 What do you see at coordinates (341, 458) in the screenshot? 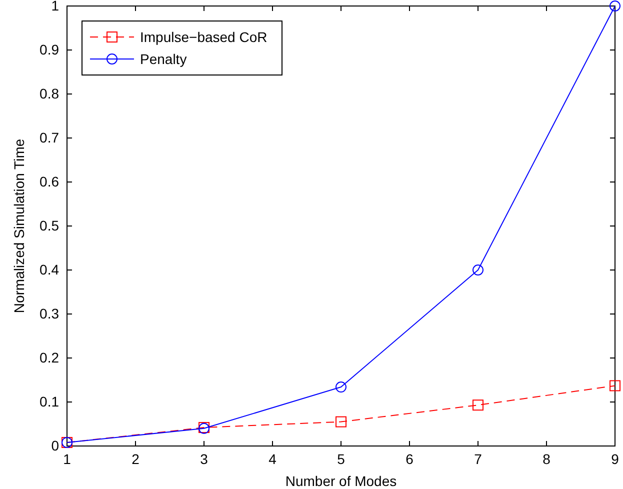
I see `x-tick-label: 5` at bounding box center [341, 458].